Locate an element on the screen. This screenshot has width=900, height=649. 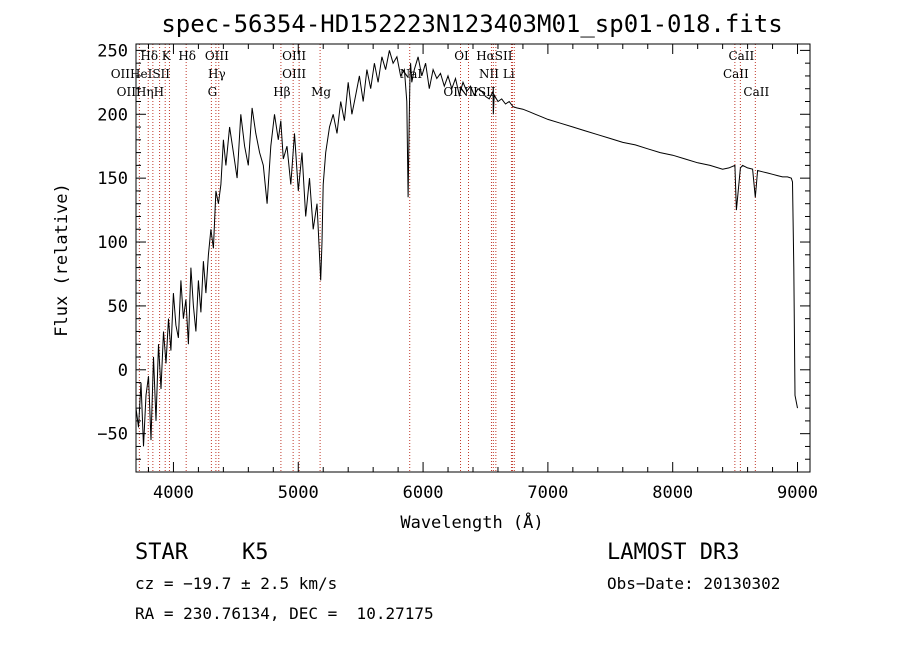
spectral-line-label: Mg is located at coordinates (321, 92).